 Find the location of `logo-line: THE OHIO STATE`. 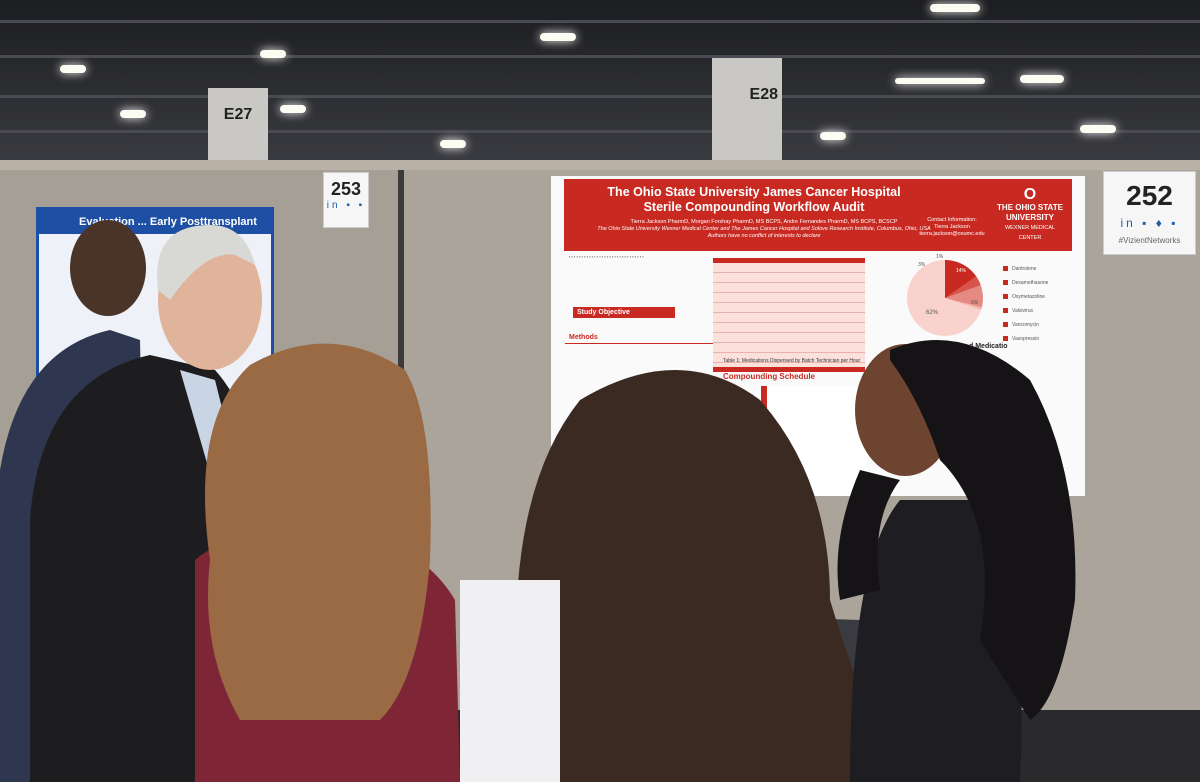

logo-line: THE OHIO STATE is located at coordinates (1030, 207).